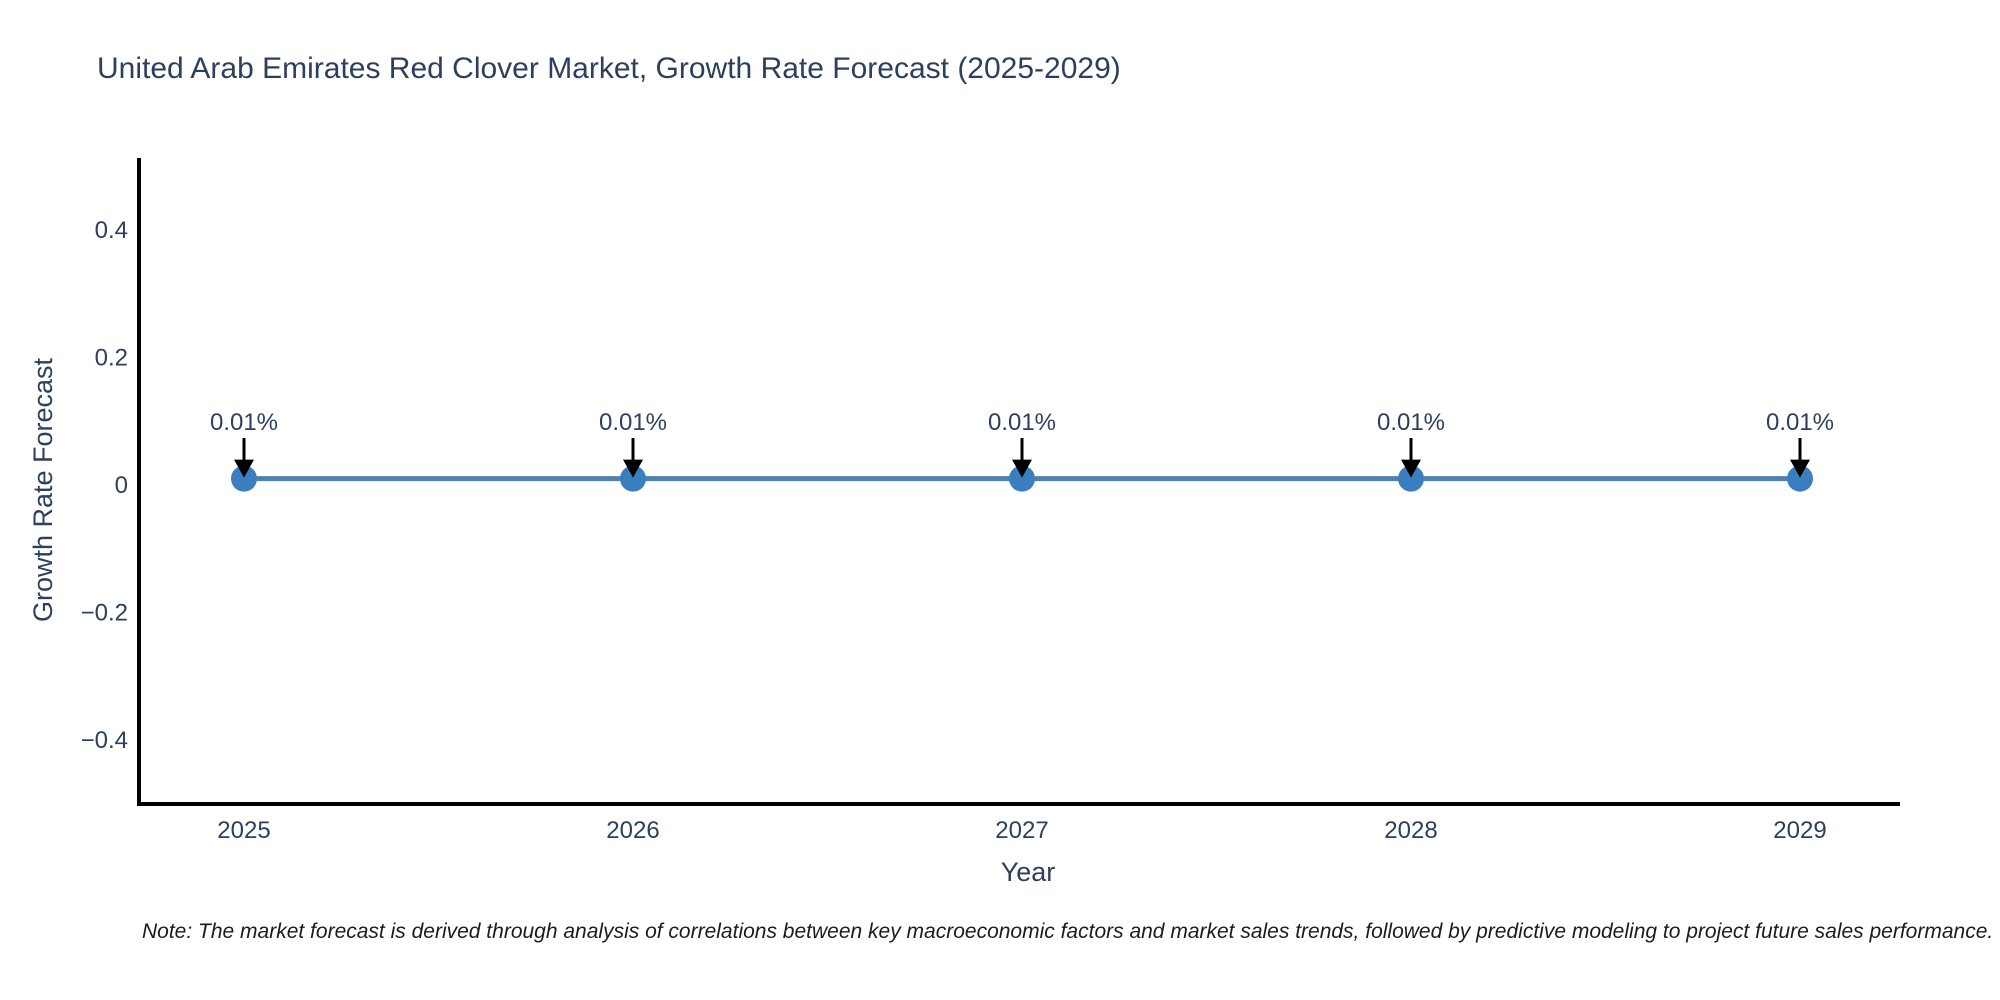 Image resolution: width=2000 pixels, height=1000 pixels. Describe the element at coordinates (1410, 830) in the screenshot. I see `x-tick-label: 2028` at that location.